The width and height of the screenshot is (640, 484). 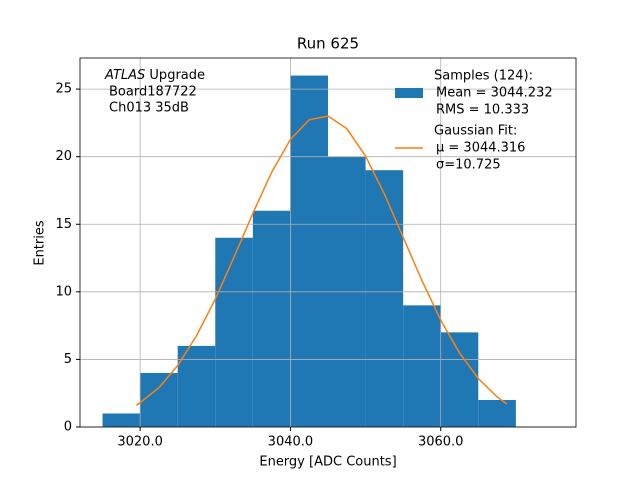 I want to click on chart-title: Run 625, so click(x=328, y=44).